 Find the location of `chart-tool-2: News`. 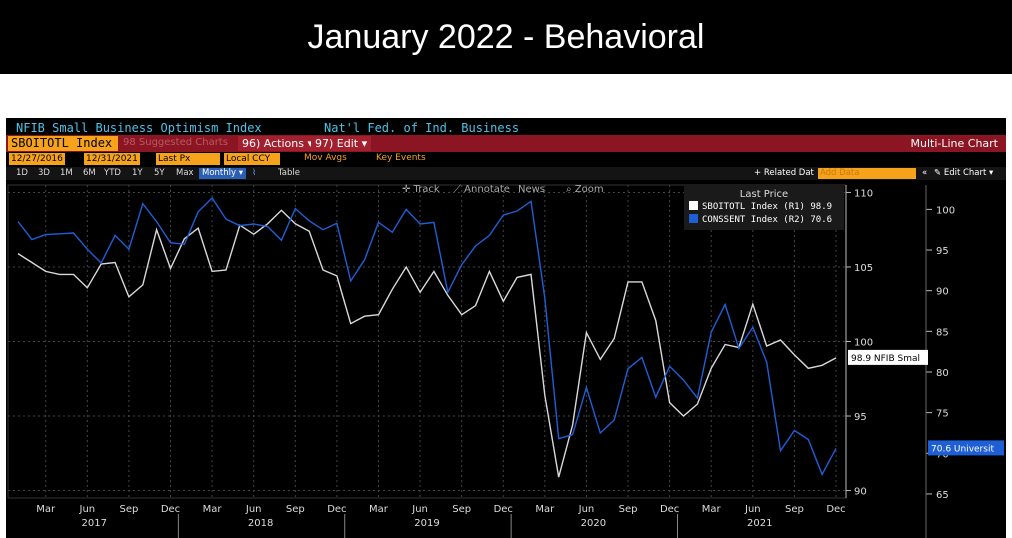

chart-tool-2: News is located at coordinates (531, 189).